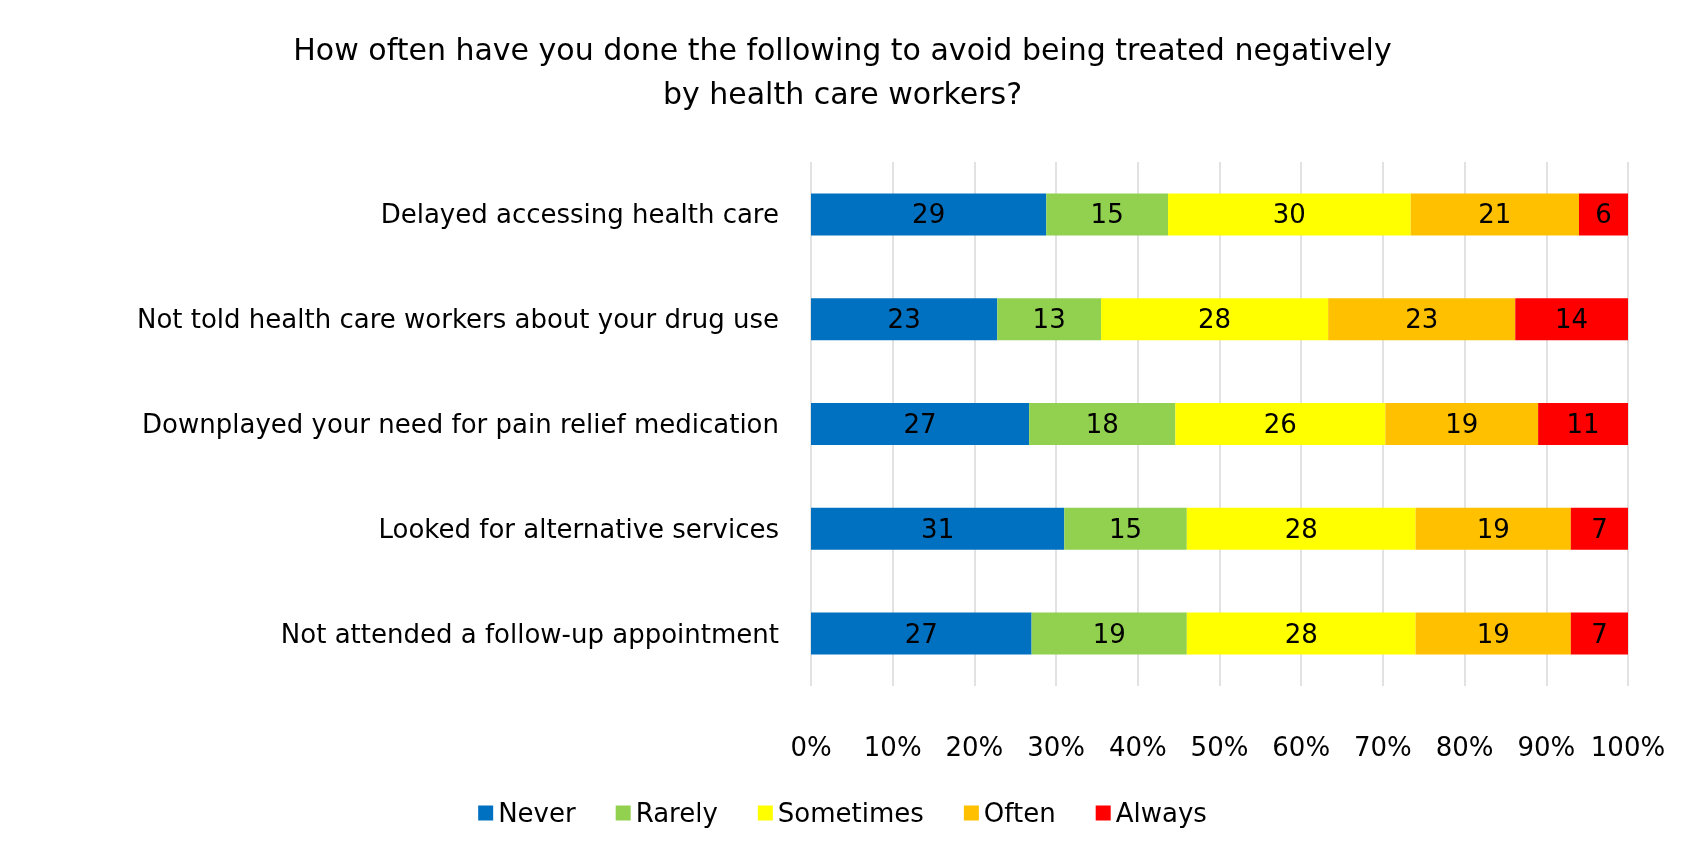 The image size is (1685, 851). Describe the element at coordinates (1546, 747) in the screenshot. I see `x-tick-label: 90%` at that location.